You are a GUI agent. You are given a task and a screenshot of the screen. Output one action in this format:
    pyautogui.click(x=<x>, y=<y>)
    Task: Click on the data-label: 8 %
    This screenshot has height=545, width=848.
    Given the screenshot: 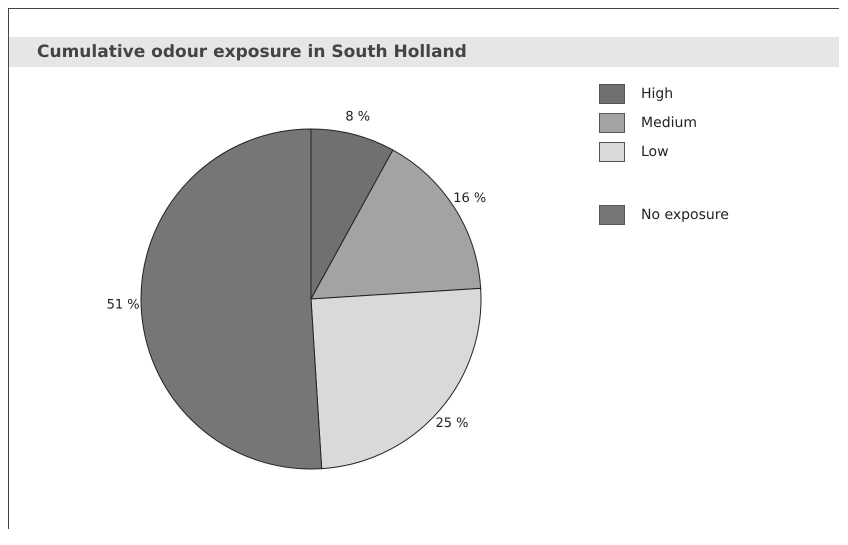 What is the action you would take?
    pyautogui.click(x=357, y=116)
    